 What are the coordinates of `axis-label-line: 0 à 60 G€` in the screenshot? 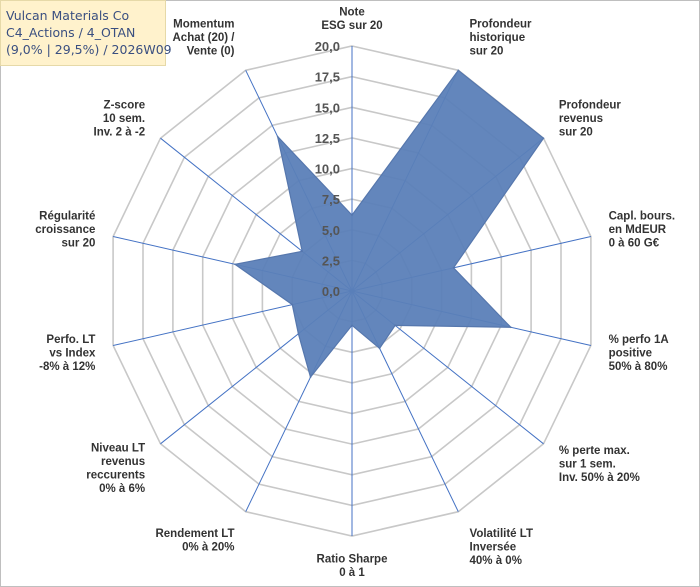 It's located at (634, 244).